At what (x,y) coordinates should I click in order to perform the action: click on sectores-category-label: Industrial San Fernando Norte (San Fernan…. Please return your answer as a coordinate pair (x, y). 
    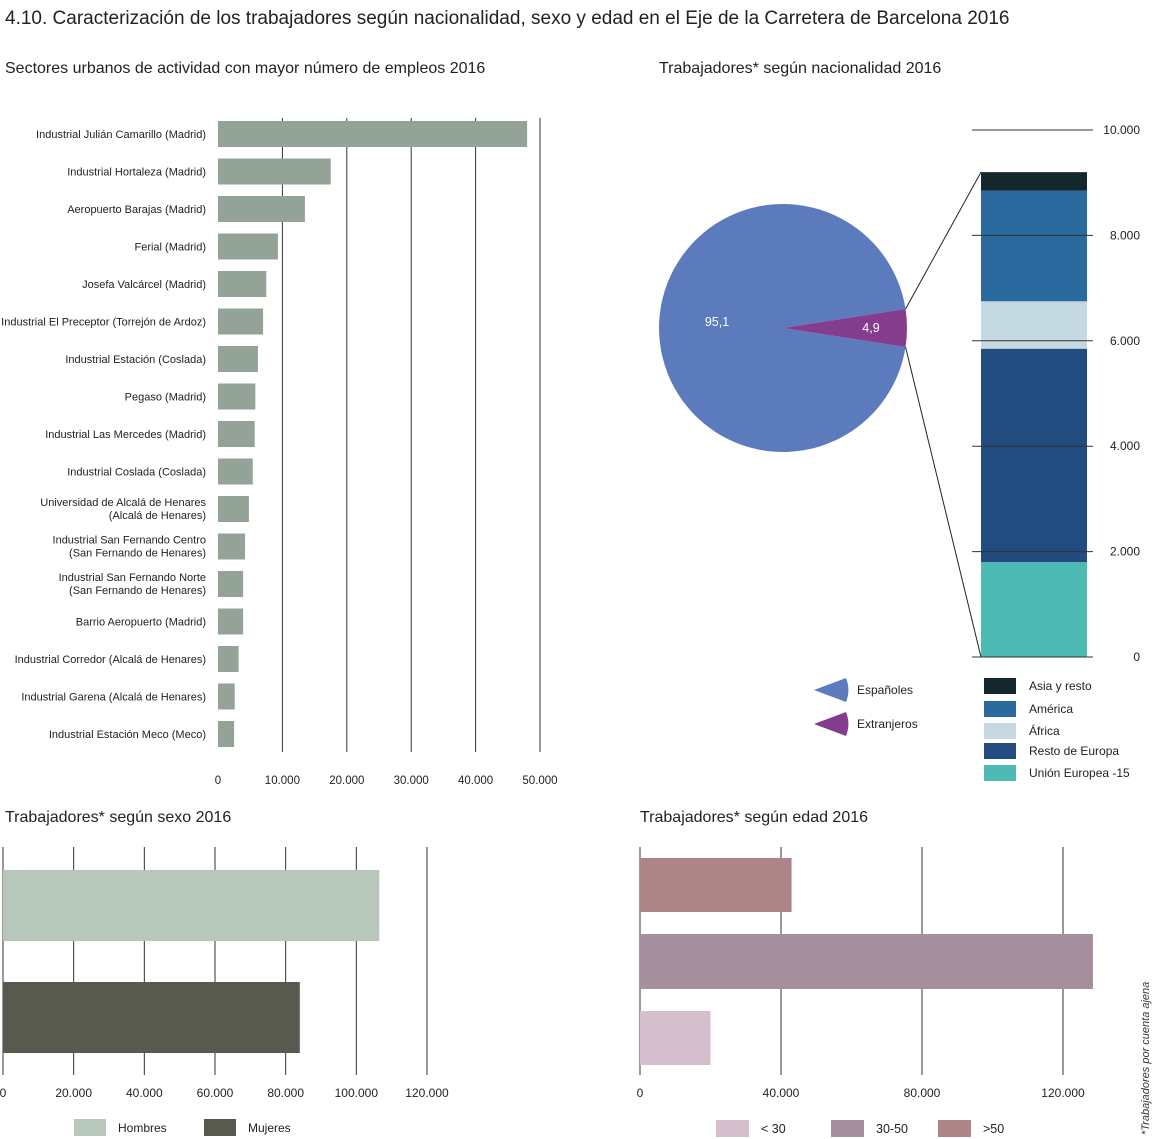
    Looking at the image, I should click on (132, 584).